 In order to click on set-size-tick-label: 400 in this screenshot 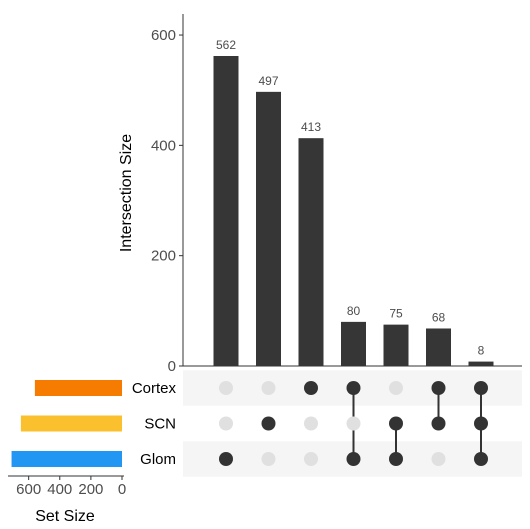, I will do `click(59, 489)`.